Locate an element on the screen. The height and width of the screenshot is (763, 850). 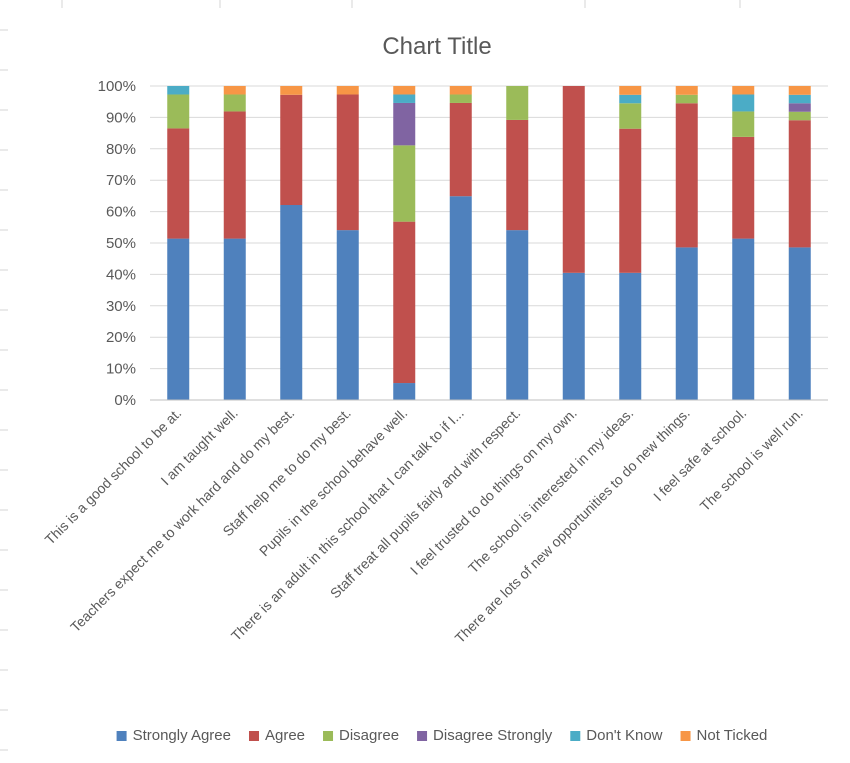
legend-item: Disagree Strongly is located at coordinates (485, 735).